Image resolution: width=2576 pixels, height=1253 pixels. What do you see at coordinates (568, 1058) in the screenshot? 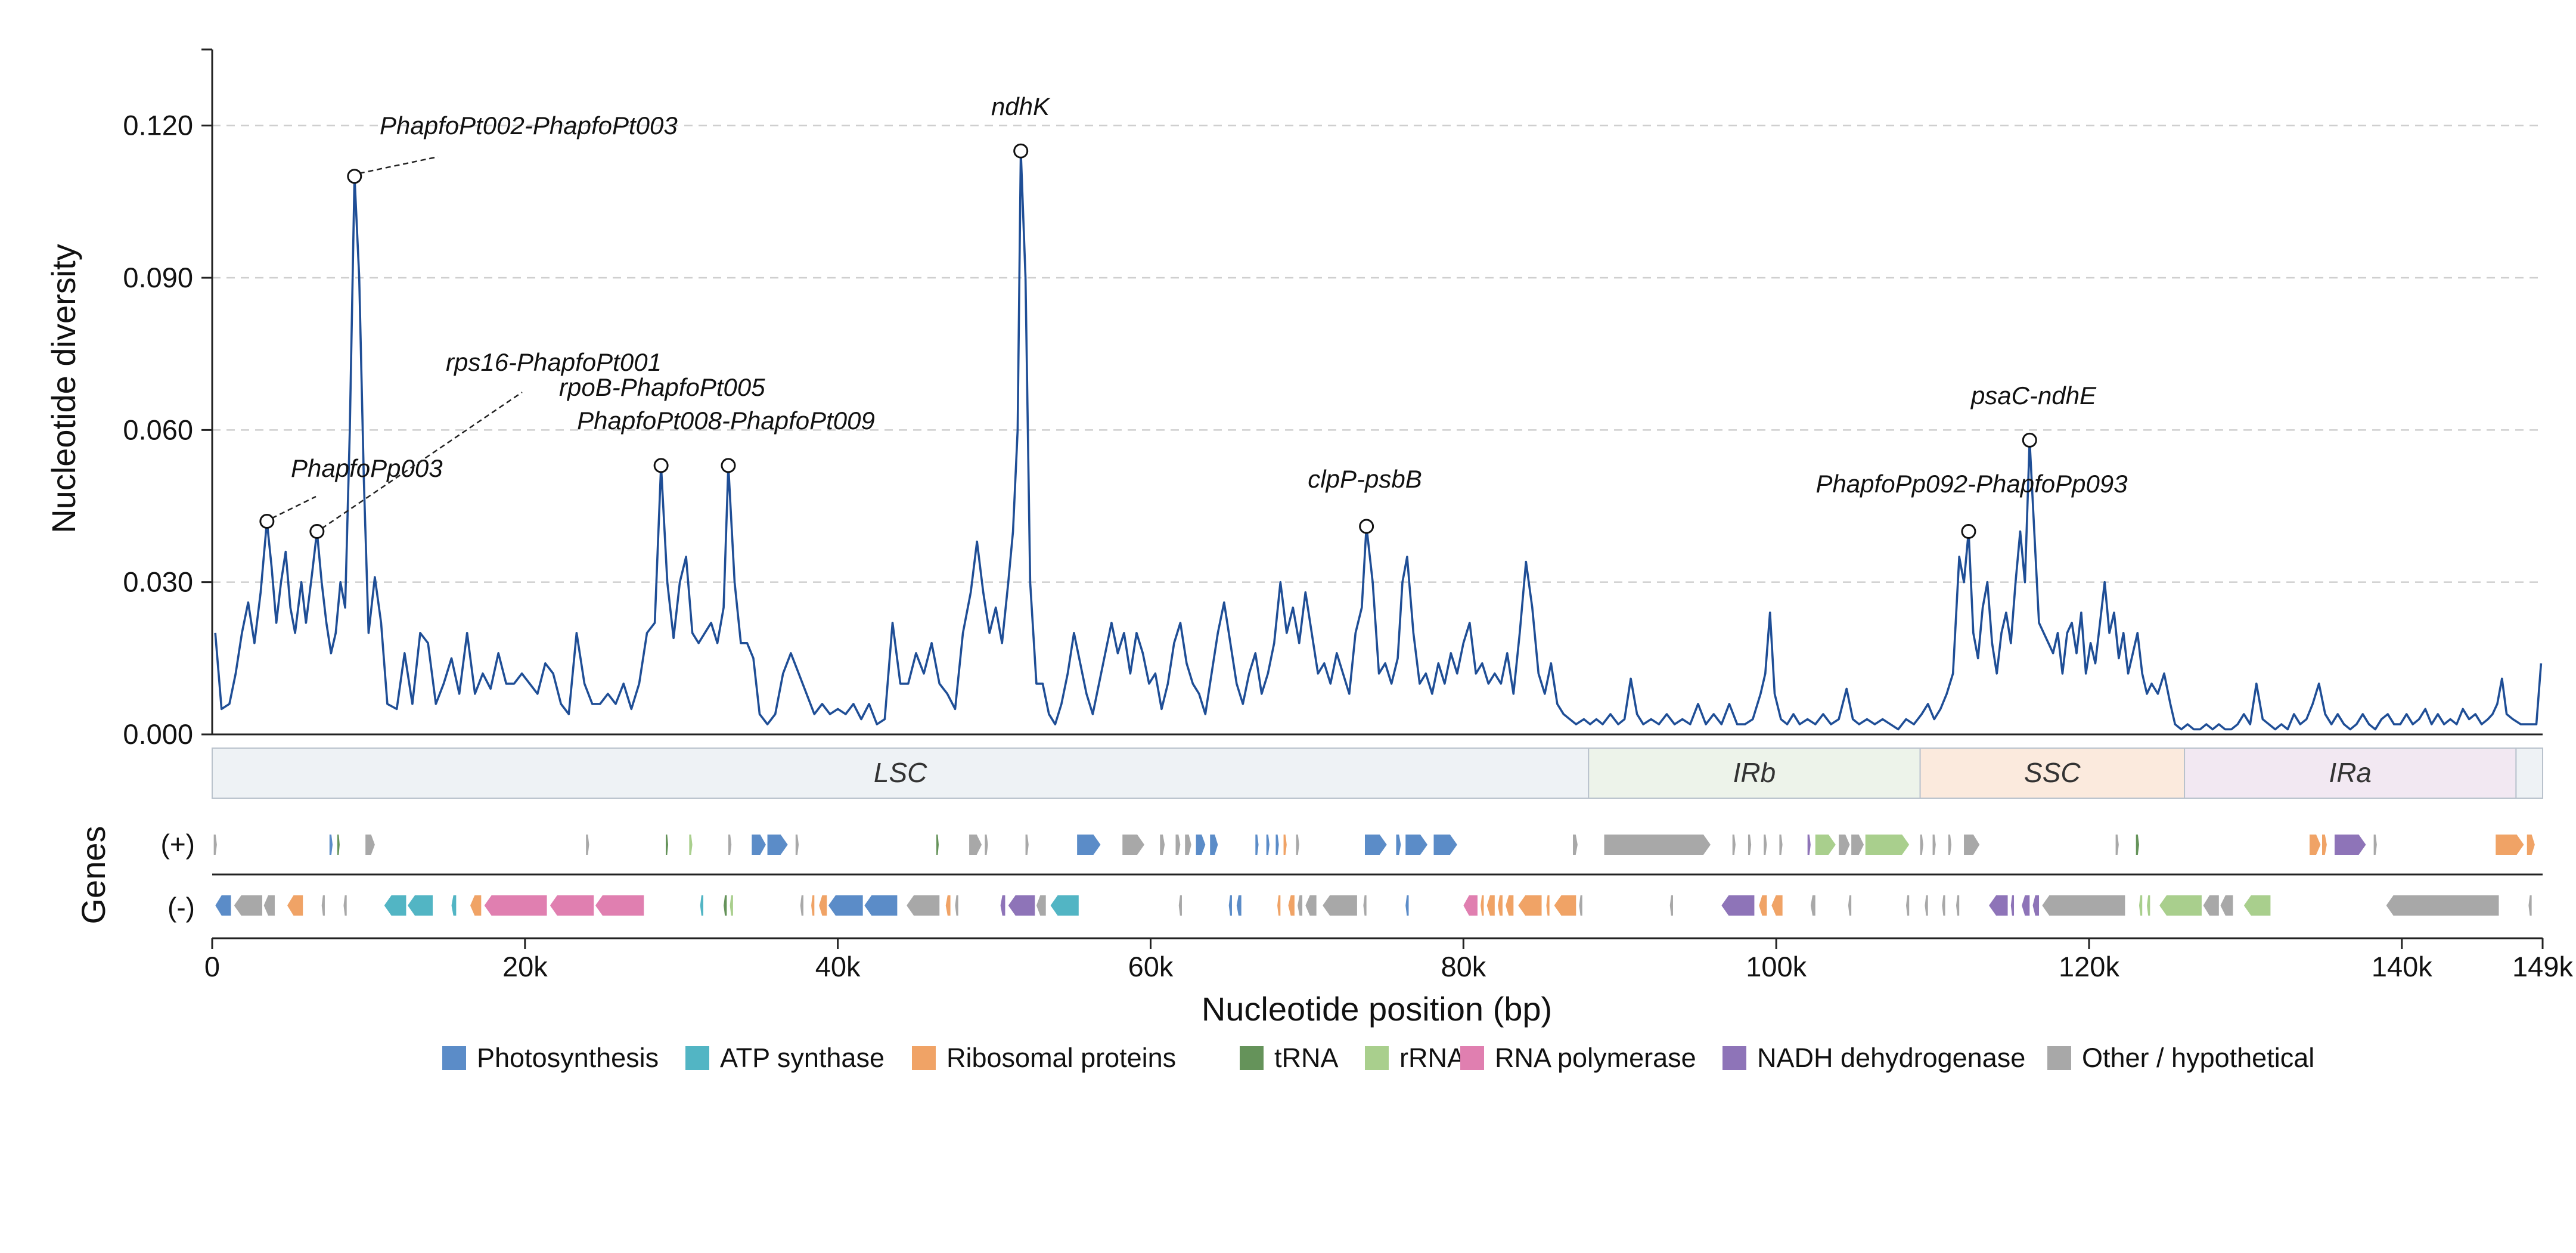
I see `legend-label: Photosynthesis` at bounding box center [568, 1058].